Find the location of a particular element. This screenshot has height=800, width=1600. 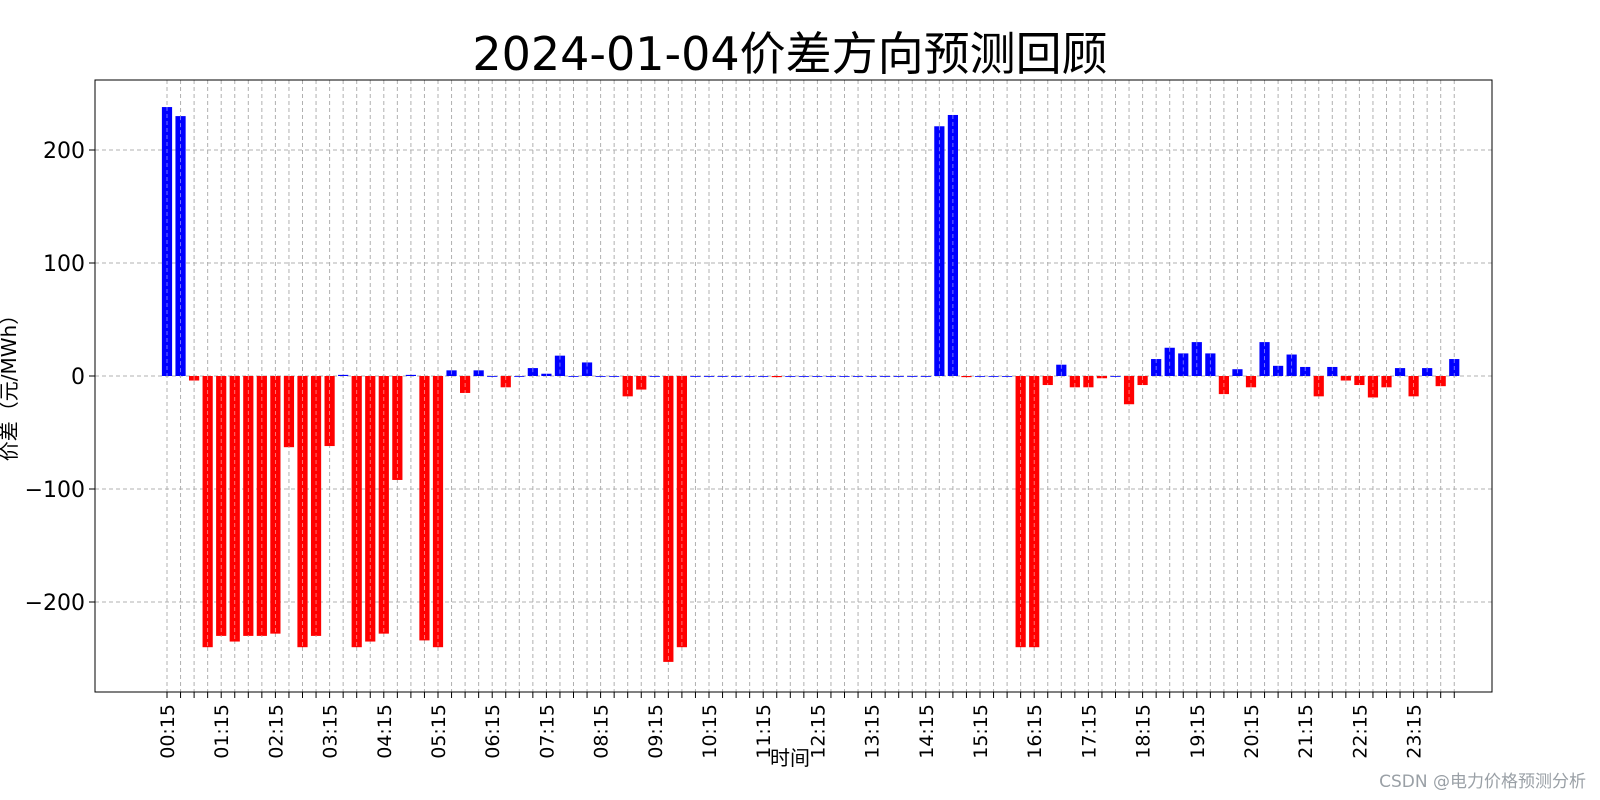

x-tick-label: 04:15 is located at coordinates (385, 731).